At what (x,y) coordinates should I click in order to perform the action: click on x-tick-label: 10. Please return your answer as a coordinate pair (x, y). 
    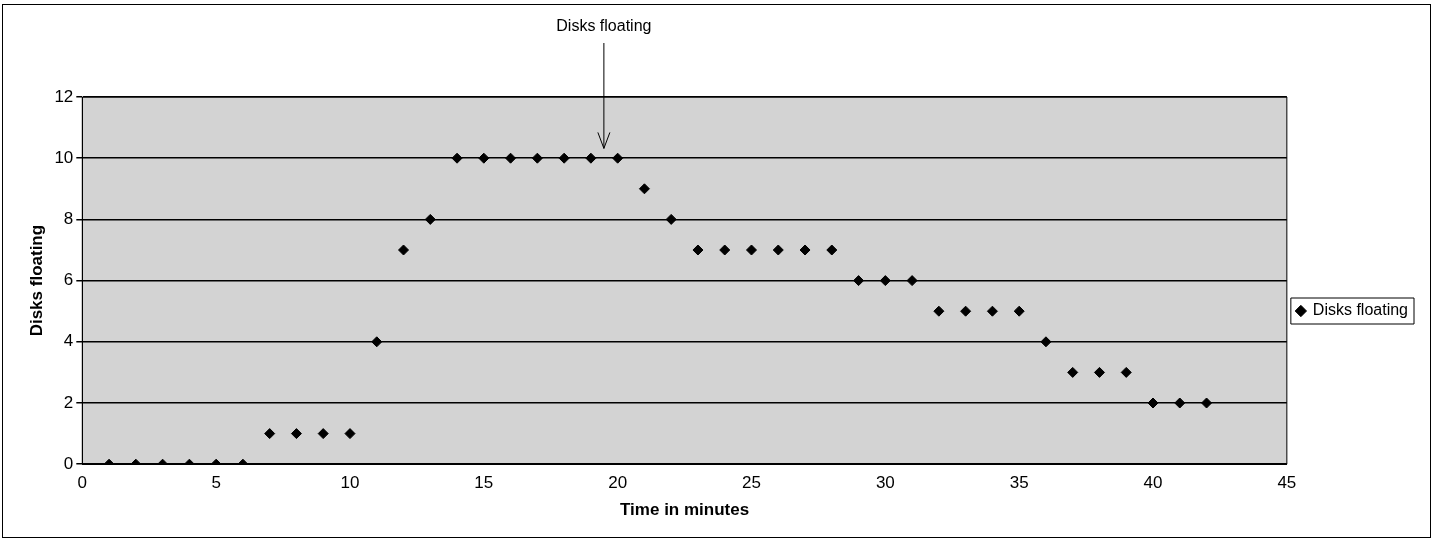
    Looking at the image, I should click on (350, 483).